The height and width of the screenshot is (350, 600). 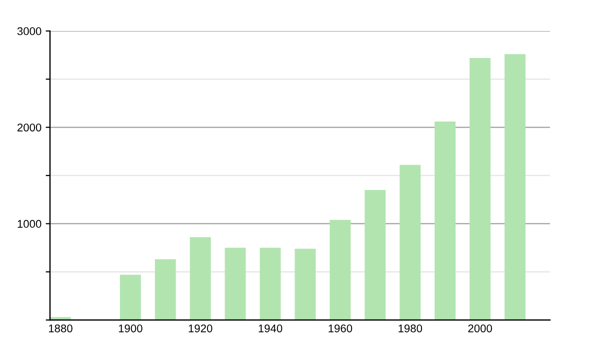 I want to click on x-tick-label: 1960, so click(x=340, y=328).